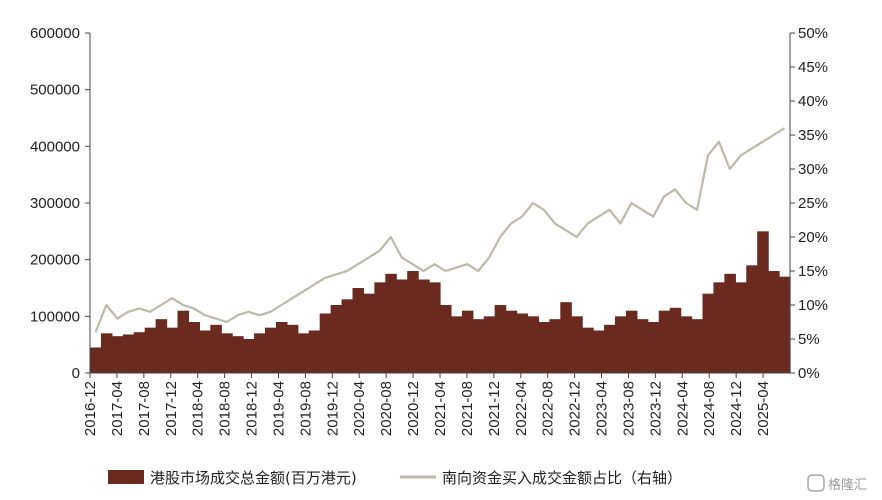 This screenshot has height=500, width=882. I want to click on right-tick-label-7: 35%, so click(813, 135).